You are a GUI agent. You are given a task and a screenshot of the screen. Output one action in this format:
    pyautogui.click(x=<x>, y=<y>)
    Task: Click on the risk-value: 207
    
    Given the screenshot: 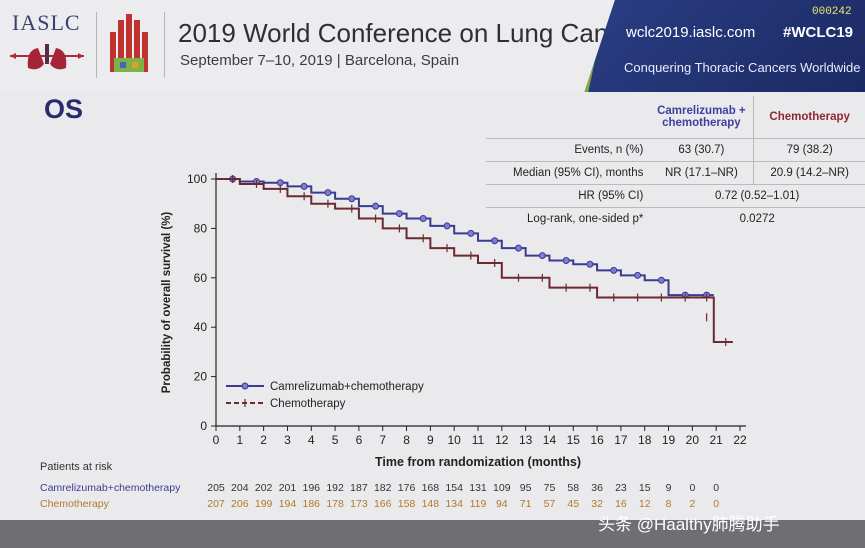 What is the action you would take?
    pyautogui.click(x=216, y=504)
    